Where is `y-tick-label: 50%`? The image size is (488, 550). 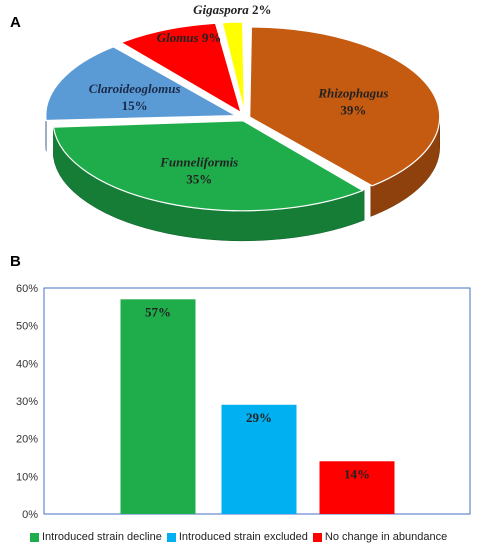
y-tick-label: 50% is located at coordinates (27, 327).